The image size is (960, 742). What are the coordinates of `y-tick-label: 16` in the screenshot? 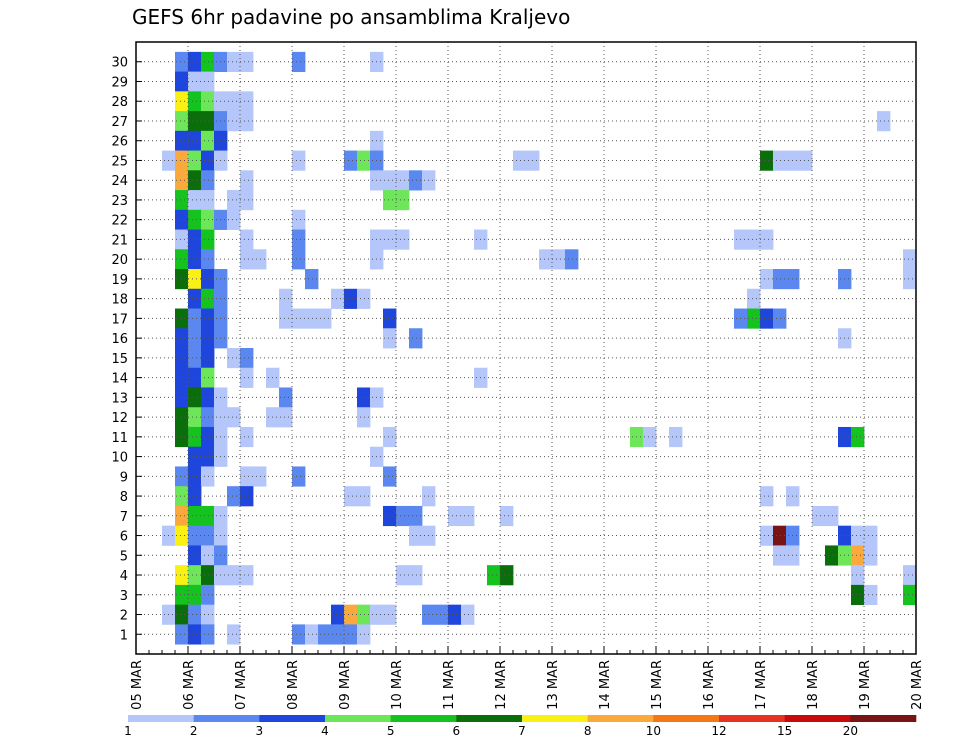 It's located at (119, 339).